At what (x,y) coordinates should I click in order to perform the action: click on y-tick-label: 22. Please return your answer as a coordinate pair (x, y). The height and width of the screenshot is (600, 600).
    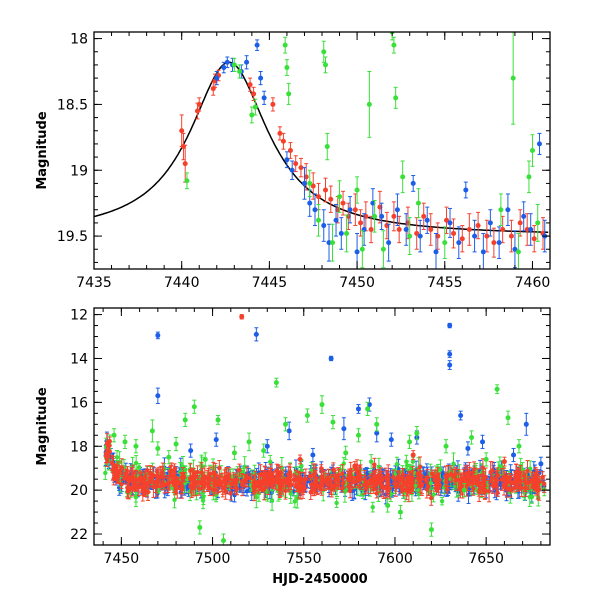
    Looking at the image, I should click on (79, 535).